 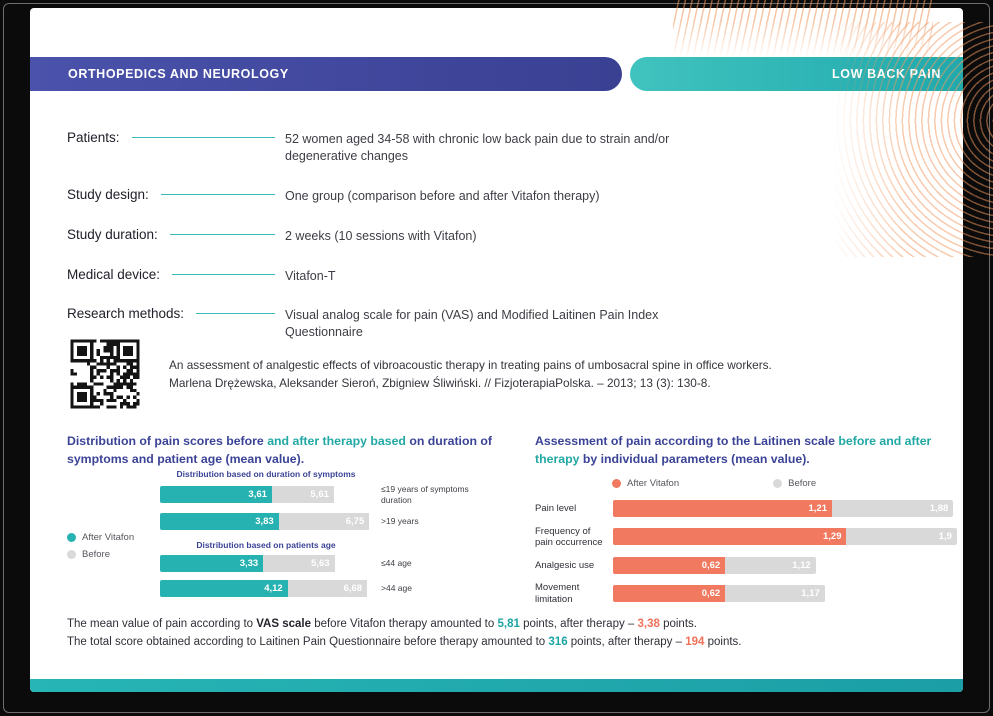 I want to click on legend-item: Before, so click(x=794, y=483).